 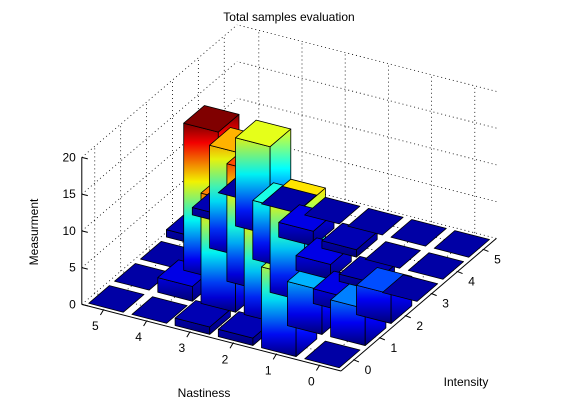 What do you see at coordinates (368, 370) in the screenshot?
I see `x-tick-label: 0` at bounding box center [368, 370].